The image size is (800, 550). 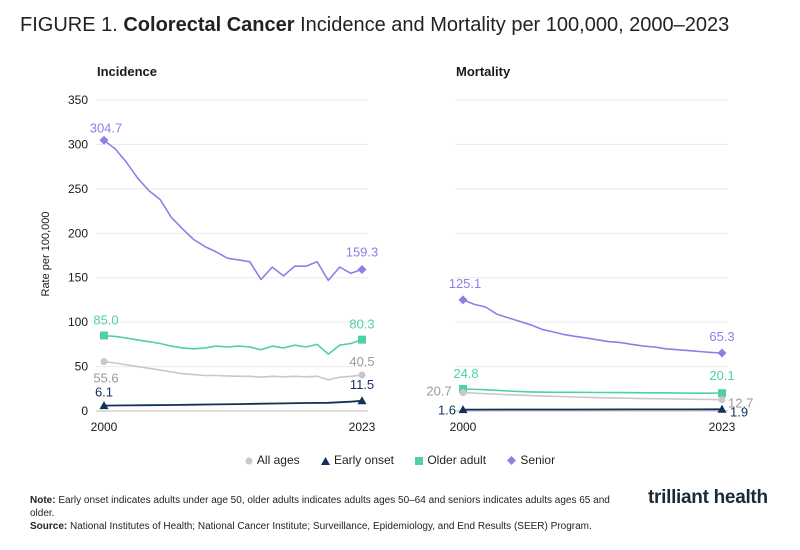 I want to click on panel-title: Incidence, so click(x=127, y=71).